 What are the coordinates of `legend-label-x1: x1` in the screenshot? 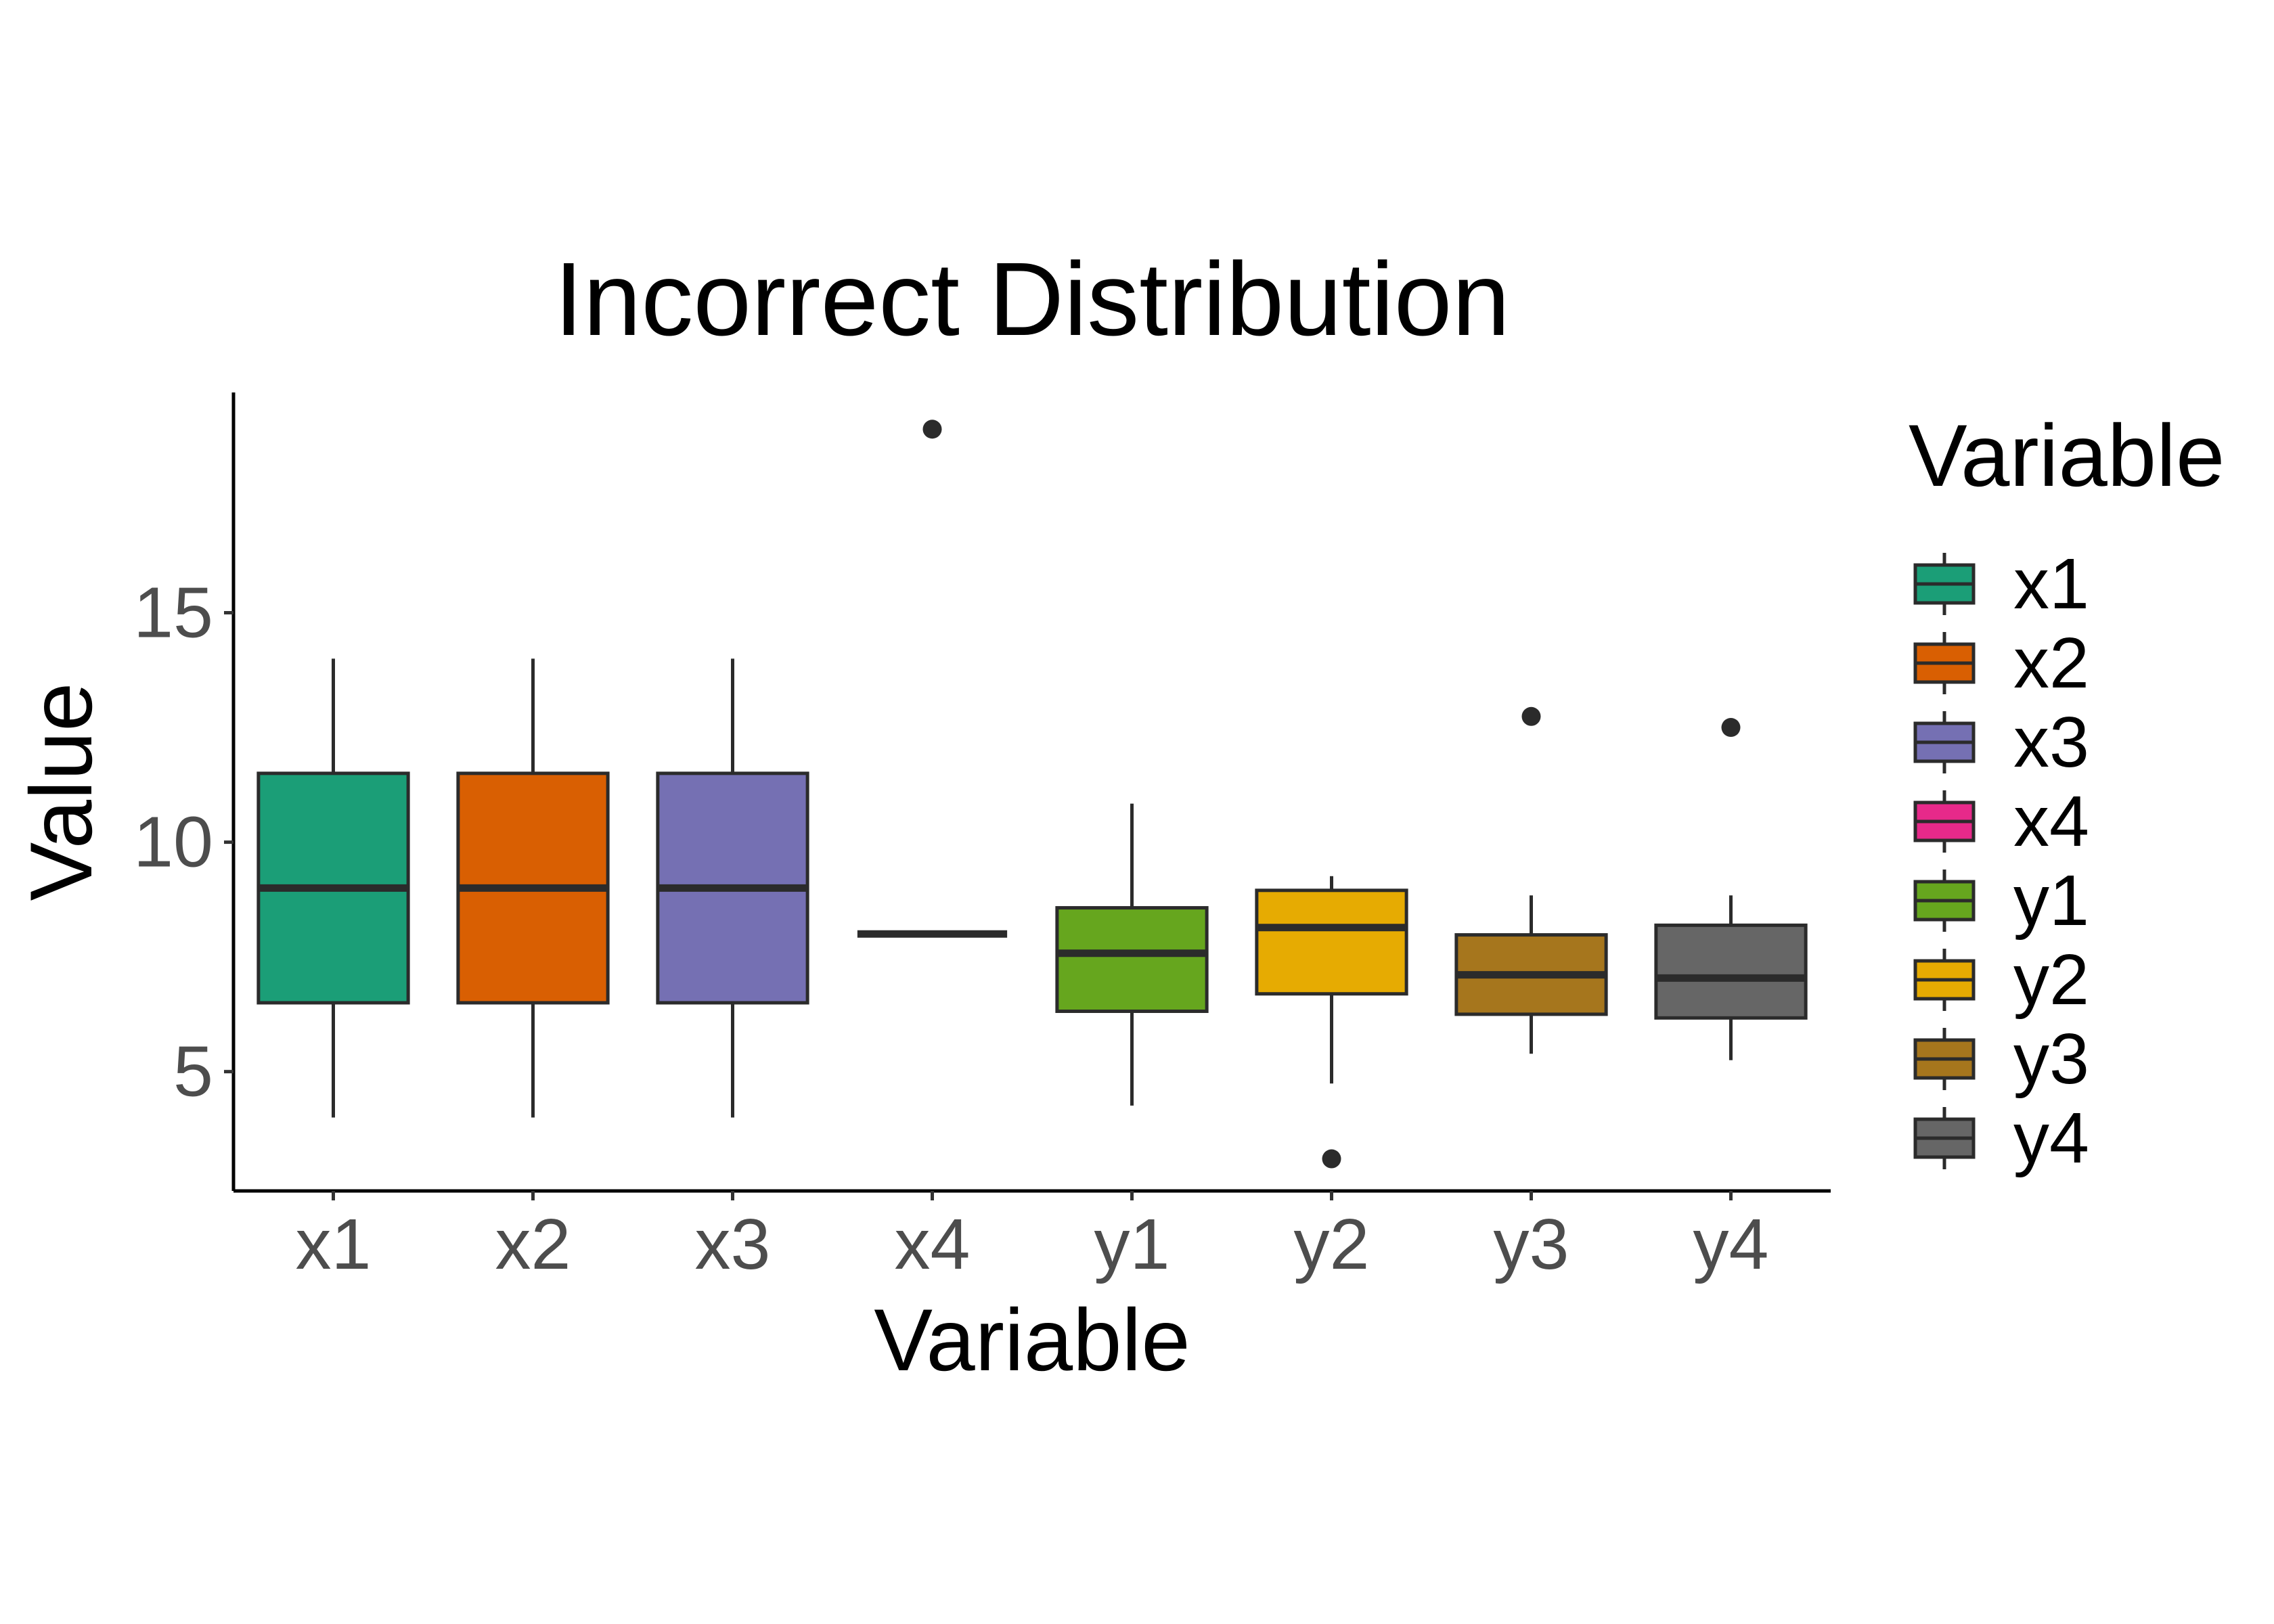 It's located at (2051, 584).